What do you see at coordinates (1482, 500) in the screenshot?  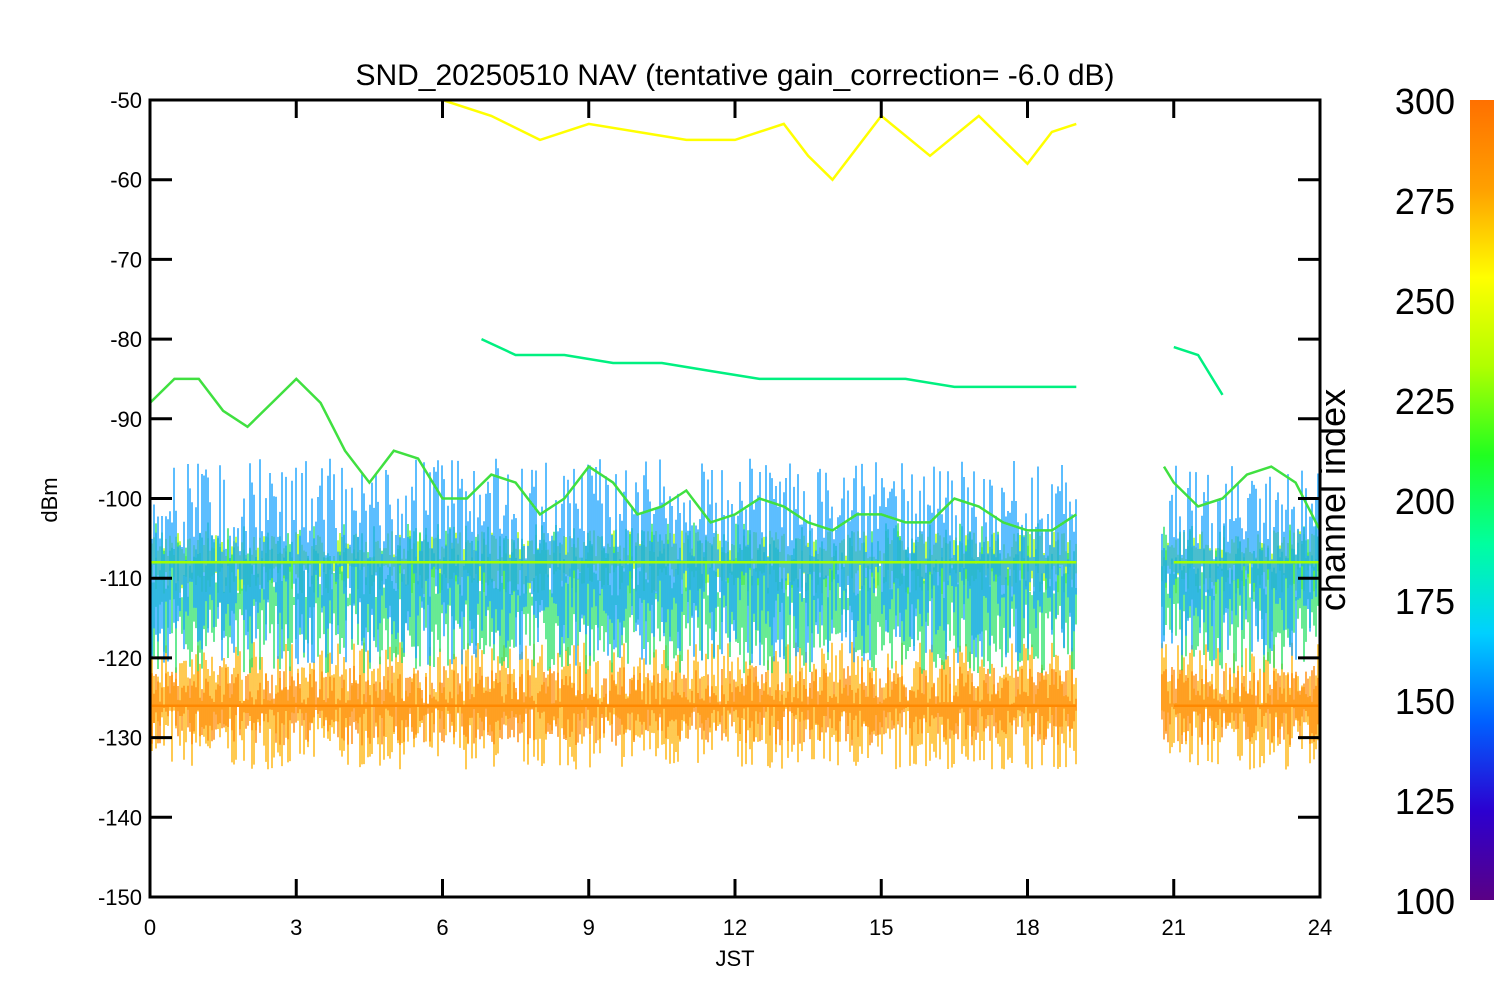 I see `colorbar` at bounding box center [1482, 500].